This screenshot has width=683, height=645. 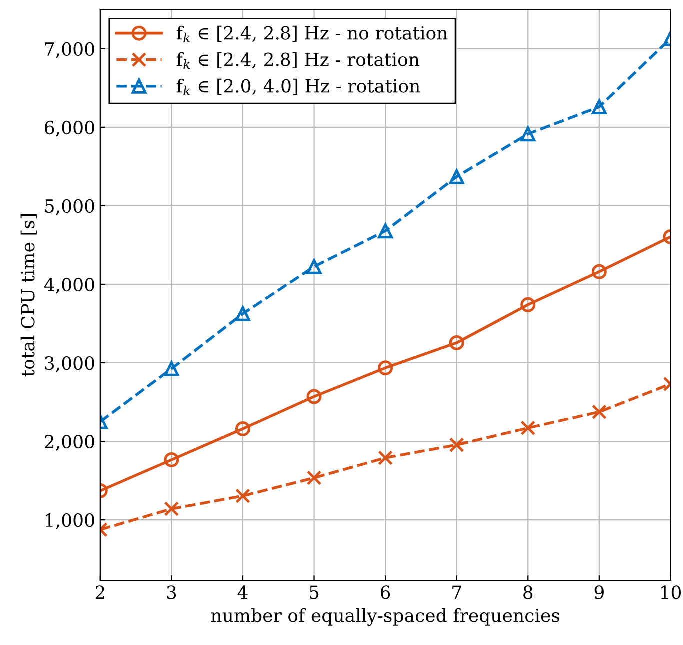 What do you see at coordinates (69, 286) in the screenshot?
I see `y-tick-label: 4,000` at bounding box center [69, 286].